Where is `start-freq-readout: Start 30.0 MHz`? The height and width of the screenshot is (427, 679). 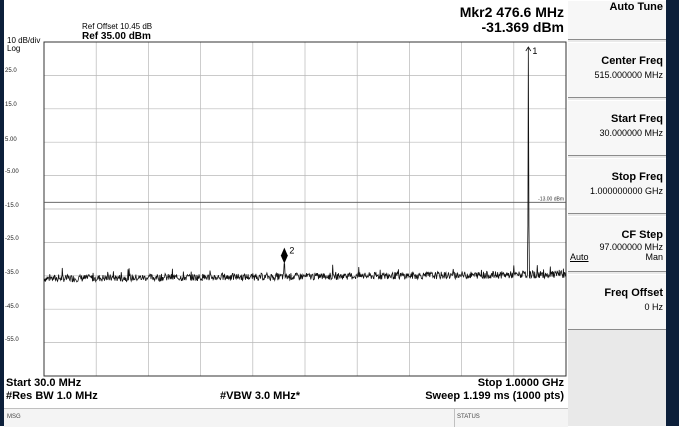 start-freq-readout: Start 30.0 MHz is located at coordinates (44, 383).